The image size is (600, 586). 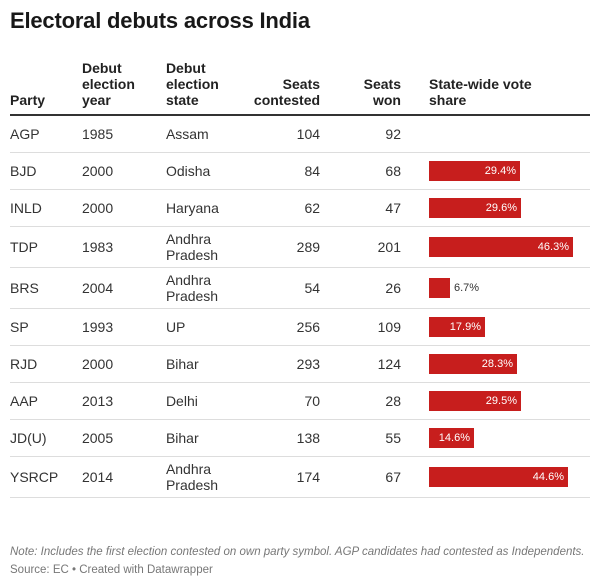 I want to click on vote-bar-track: 44.6%, so click(x=501, y=477).